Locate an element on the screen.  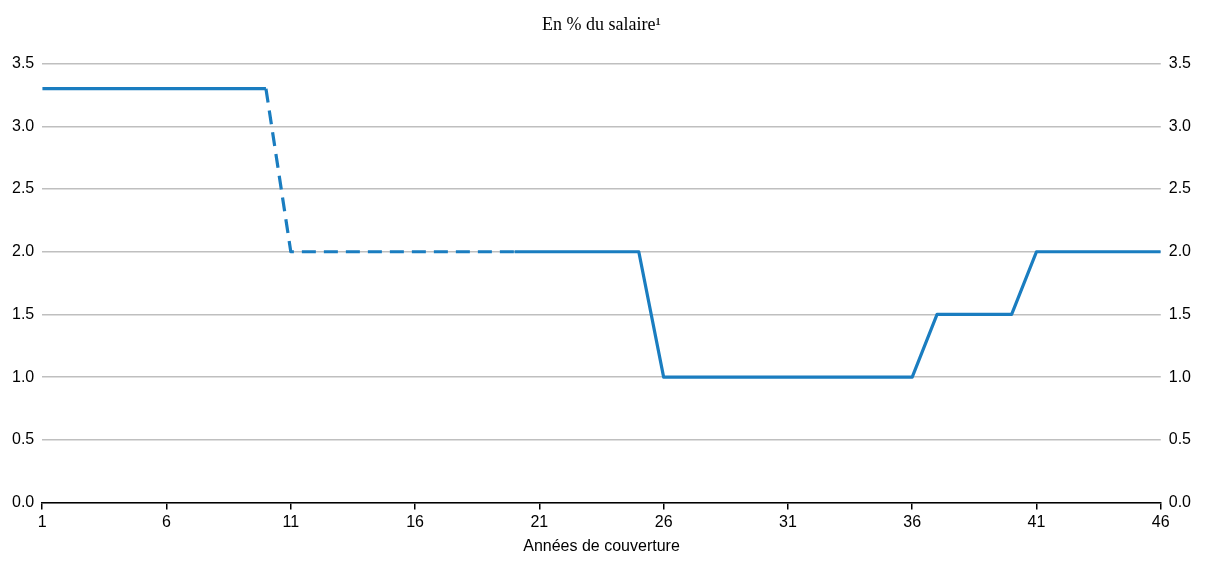
y-tick-label: 3.0 is located at coordinates (23, 125).